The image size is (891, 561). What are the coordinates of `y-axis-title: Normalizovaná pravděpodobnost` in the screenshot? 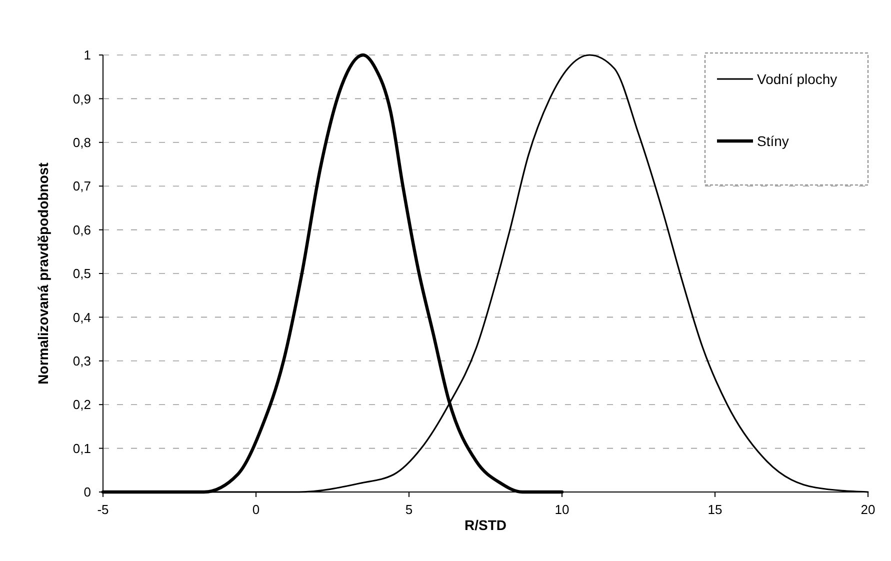 It's located at (43, 273).